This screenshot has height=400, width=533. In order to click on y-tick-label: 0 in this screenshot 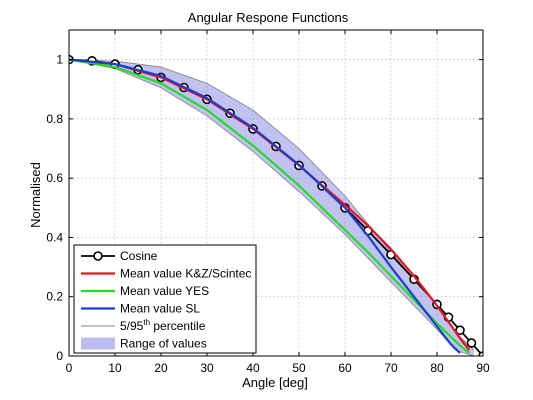, I will do `click(59, 356)`.